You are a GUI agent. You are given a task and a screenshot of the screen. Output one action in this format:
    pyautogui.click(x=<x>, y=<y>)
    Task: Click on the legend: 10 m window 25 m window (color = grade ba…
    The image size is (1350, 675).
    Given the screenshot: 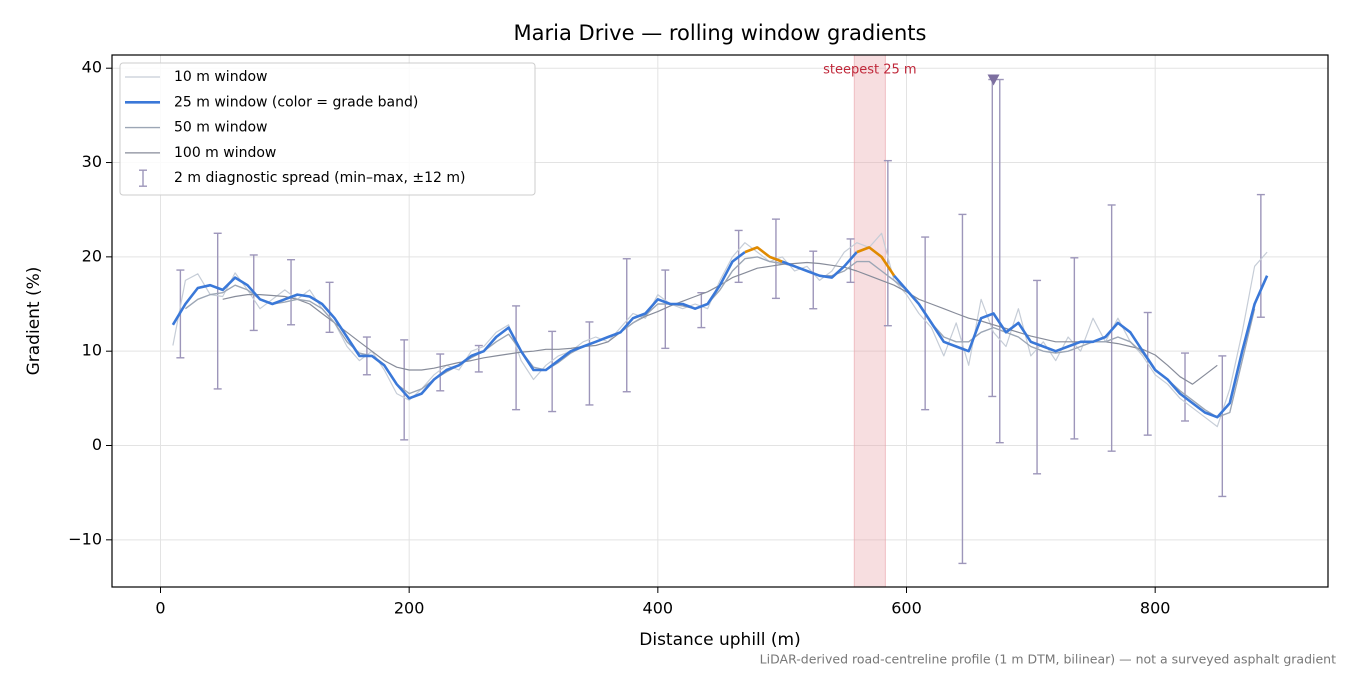 What is the action you would take?
    pyautogui.click(x=327, y=129)
    